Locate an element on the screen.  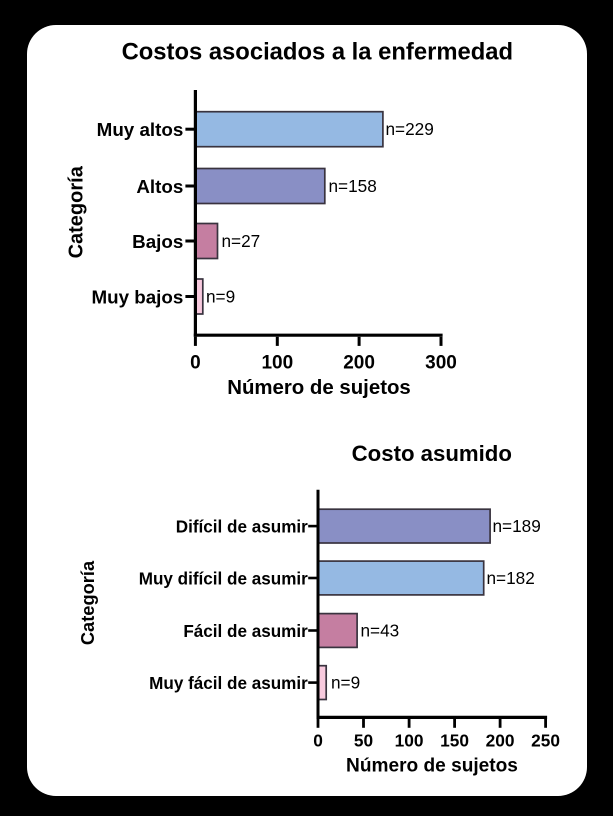
svg-text: 150 is located at coordinates (454, 741).